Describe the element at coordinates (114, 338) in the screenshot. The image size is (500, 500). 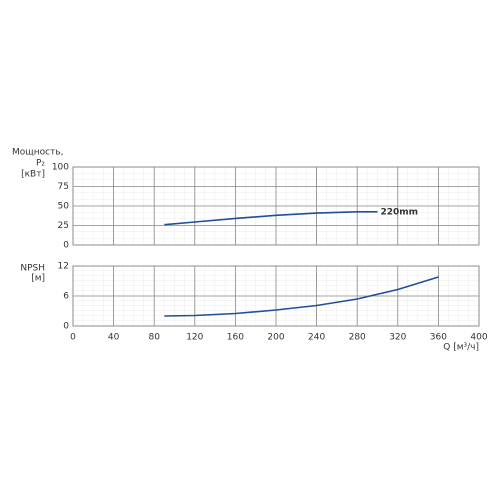
I see `x-tick-label: 40` at that location.